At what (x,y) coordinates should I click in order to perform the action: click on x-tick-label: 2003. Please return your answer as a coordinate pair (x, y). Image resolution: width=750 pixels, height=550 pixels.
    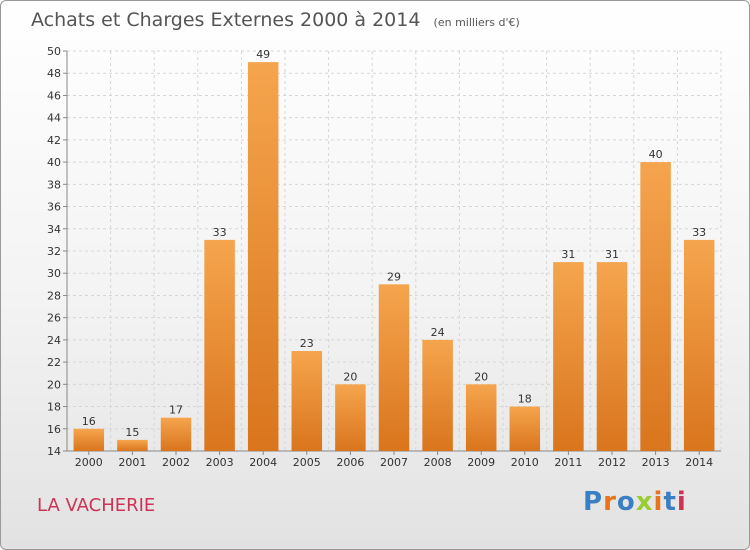
    Looking at the image, I should click on (220, 462).